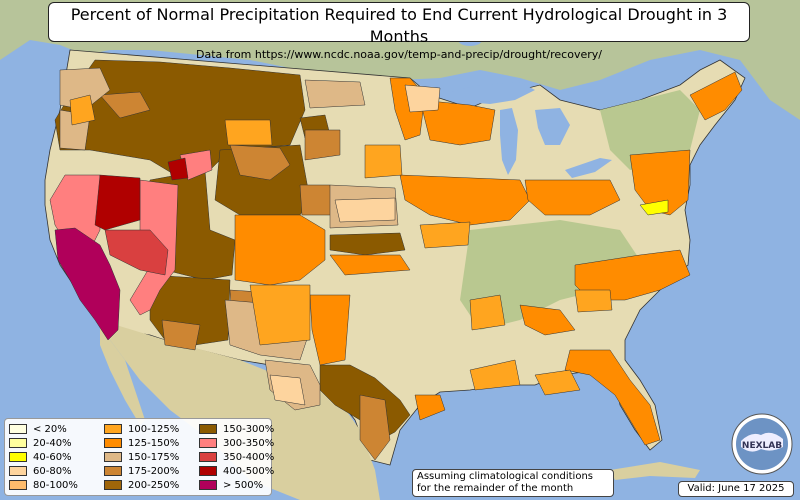 This screenshot has width=800, height=500. What do you see at coordinates (243, 485) in the screenshot?
I see `legend-label: > 500%` at bounding box center [243, 485].